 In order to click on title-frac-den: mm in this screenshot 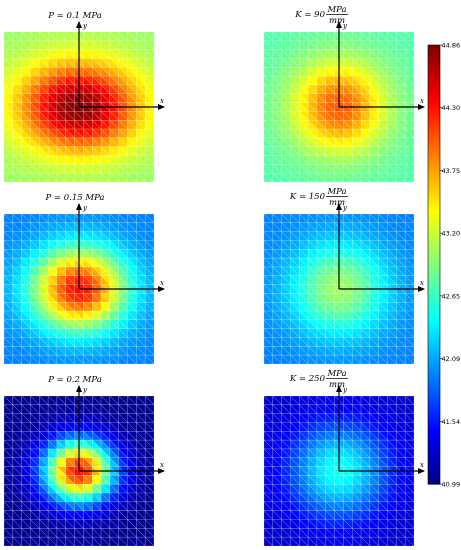, I will do `click(337, 21)`.